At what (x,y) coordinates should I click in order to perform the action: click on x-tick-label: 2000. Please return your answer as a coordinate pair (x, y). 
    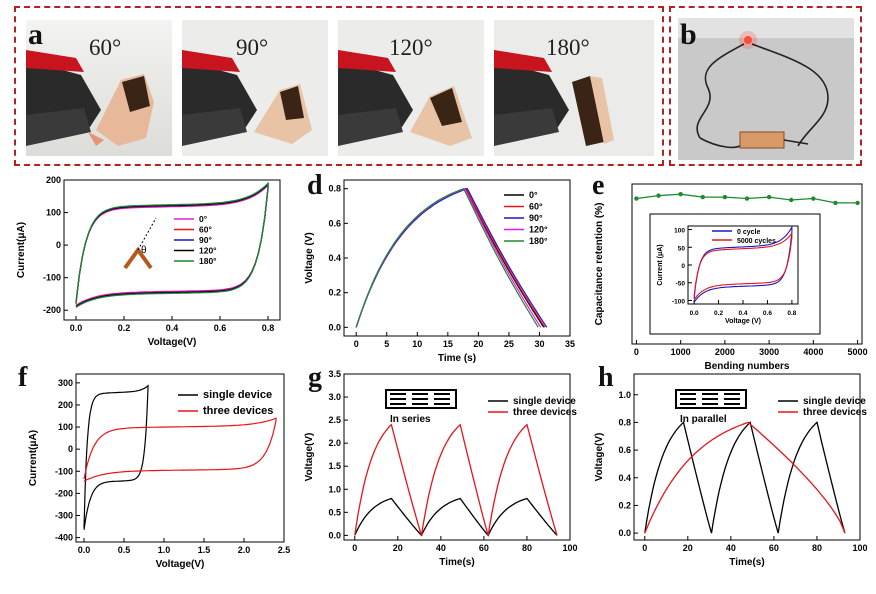
    Looking at the image, I should click on (725, 352).